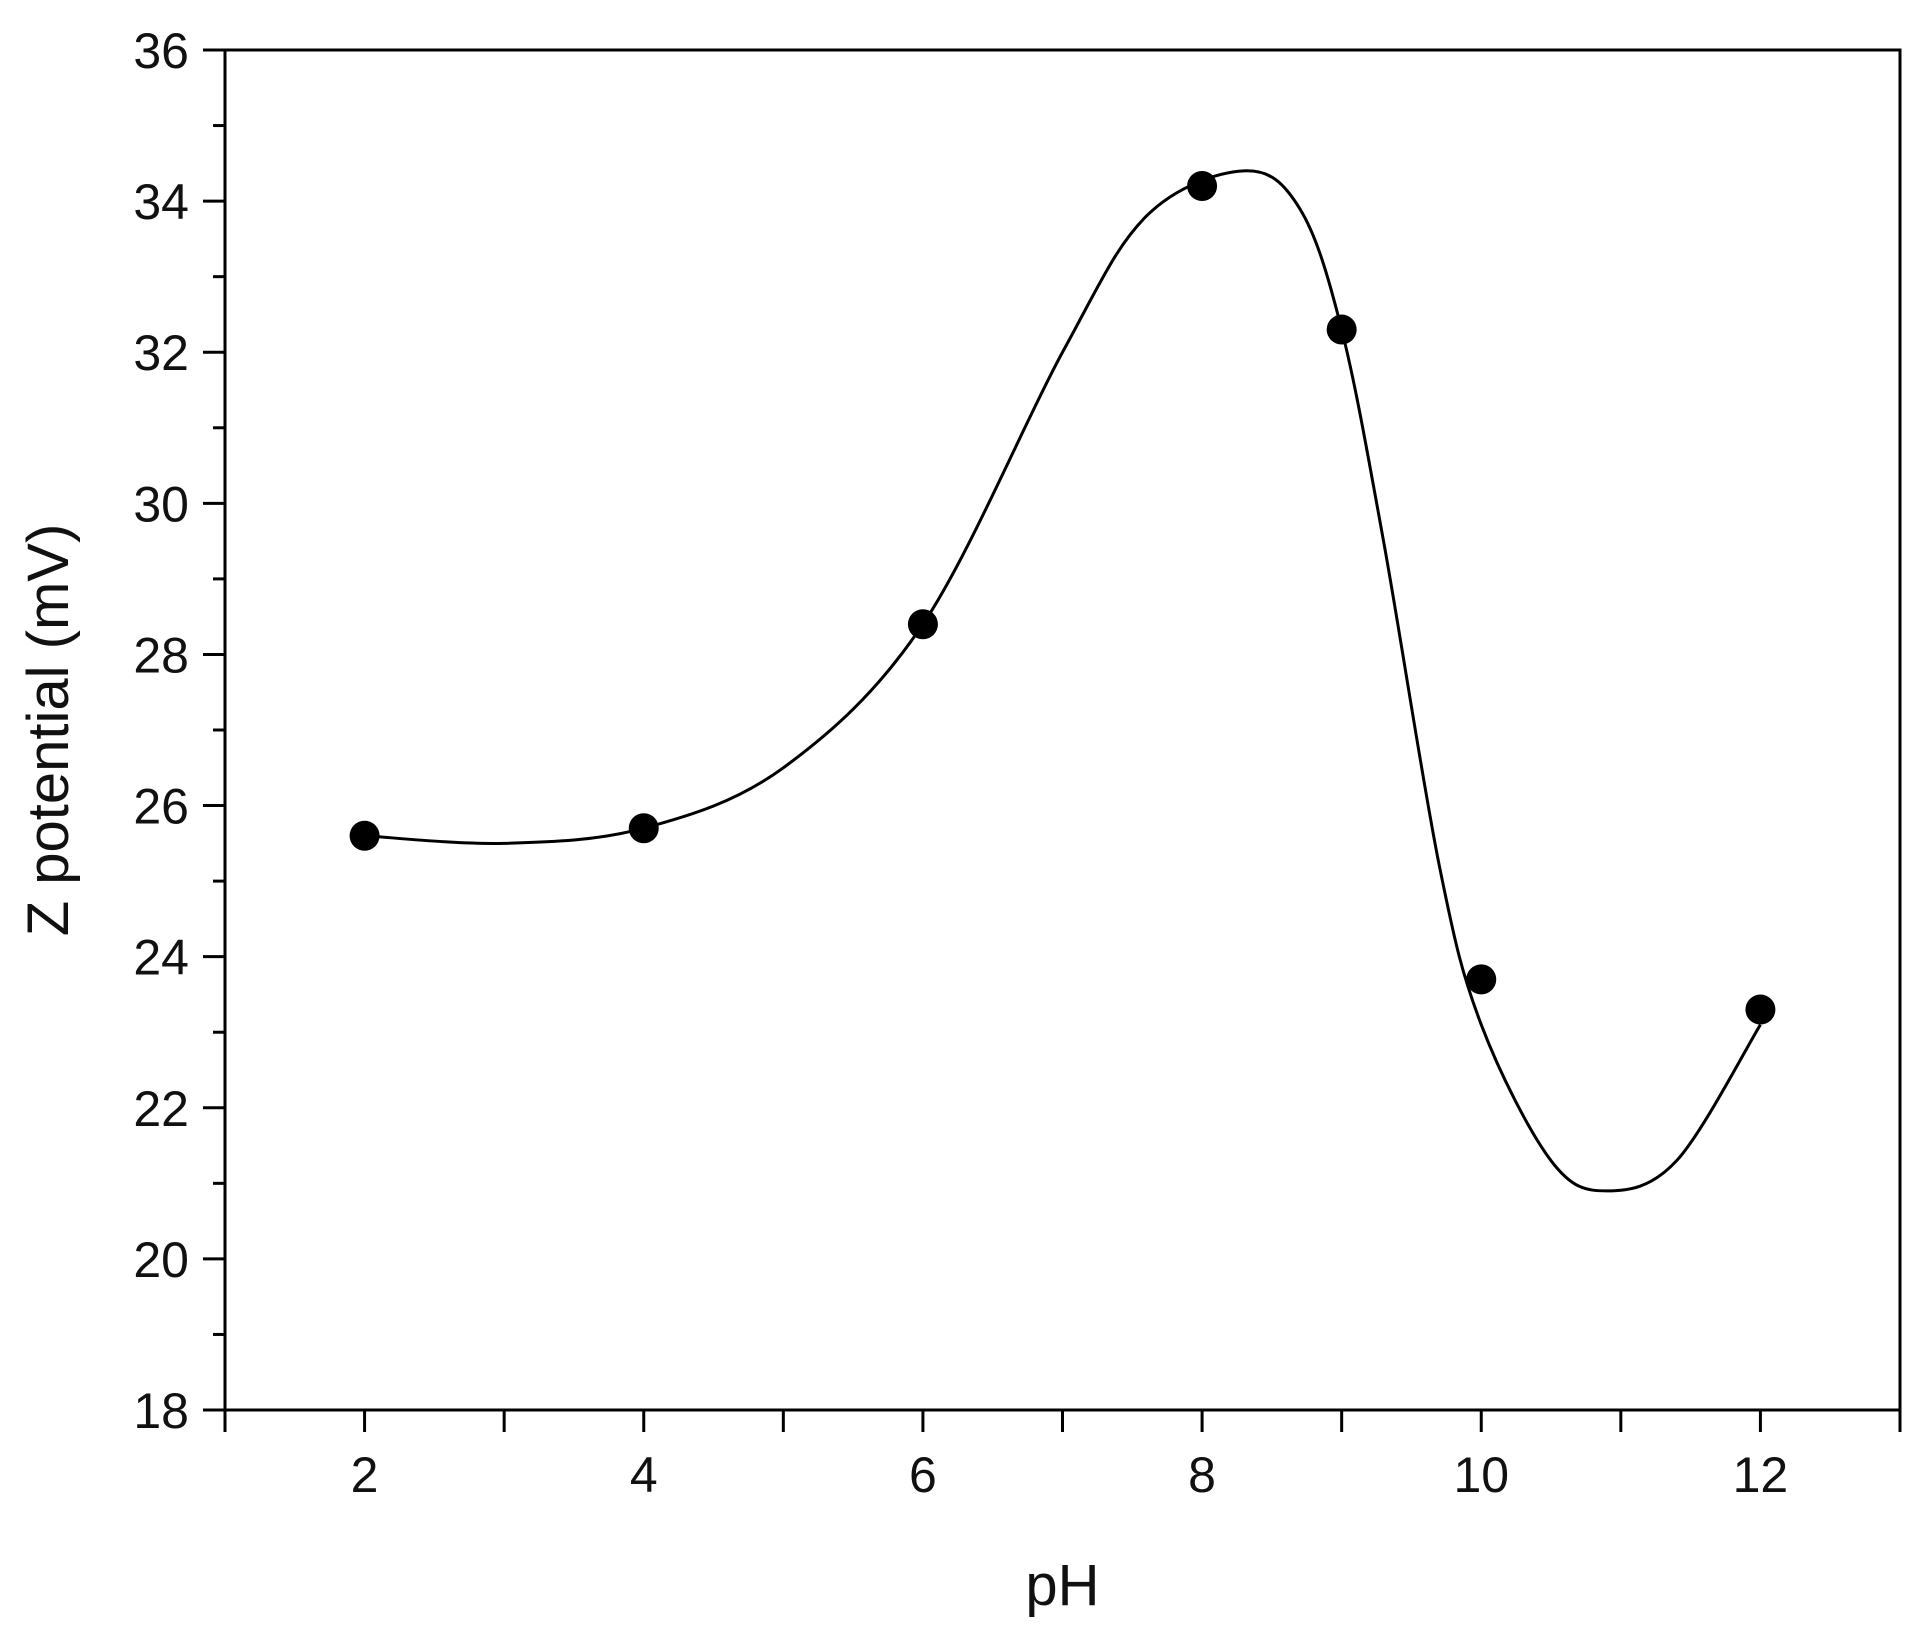 The height and width of the screenshot is (1637, 1916). Describe the element at coordinates (161, 1411) in the screenshot. I see `y-tick-label: 18` at that location.